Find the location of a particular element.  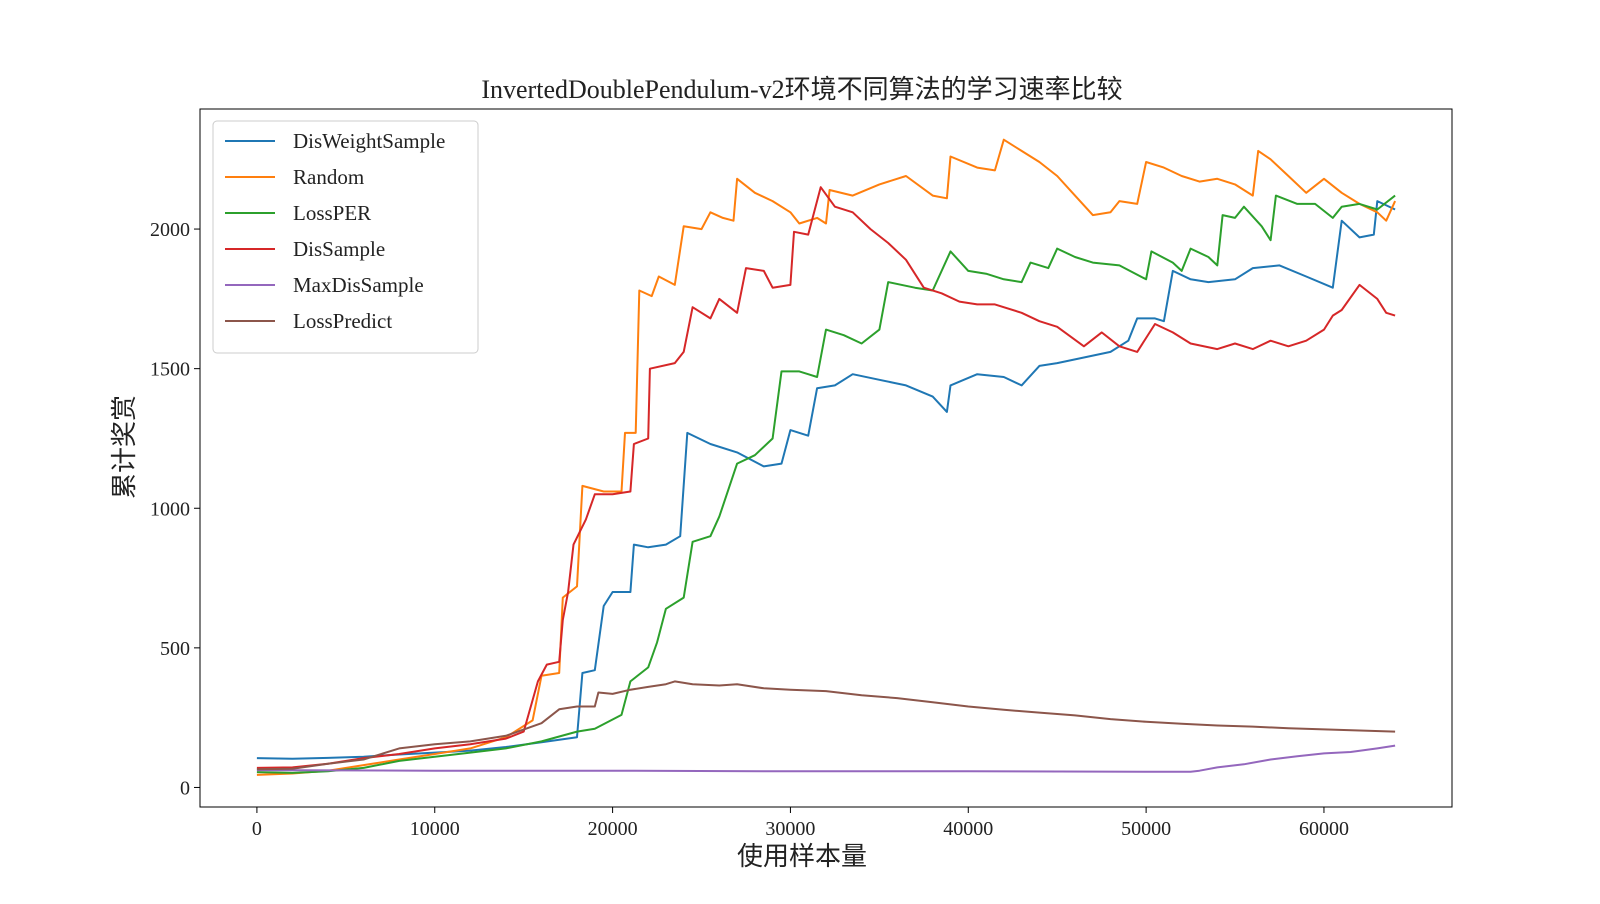

y-axis-ticks: 0 500 1000 1500 2000 is located at coordinates (175, 509).